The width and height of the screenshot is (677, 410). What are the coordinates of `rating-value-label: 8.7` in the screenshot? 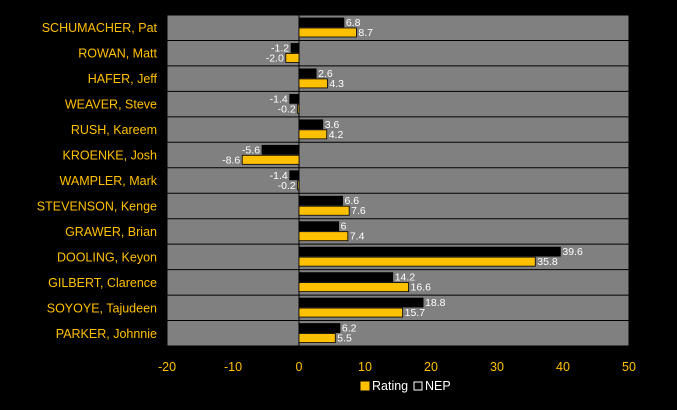 It's located at (365, 33).